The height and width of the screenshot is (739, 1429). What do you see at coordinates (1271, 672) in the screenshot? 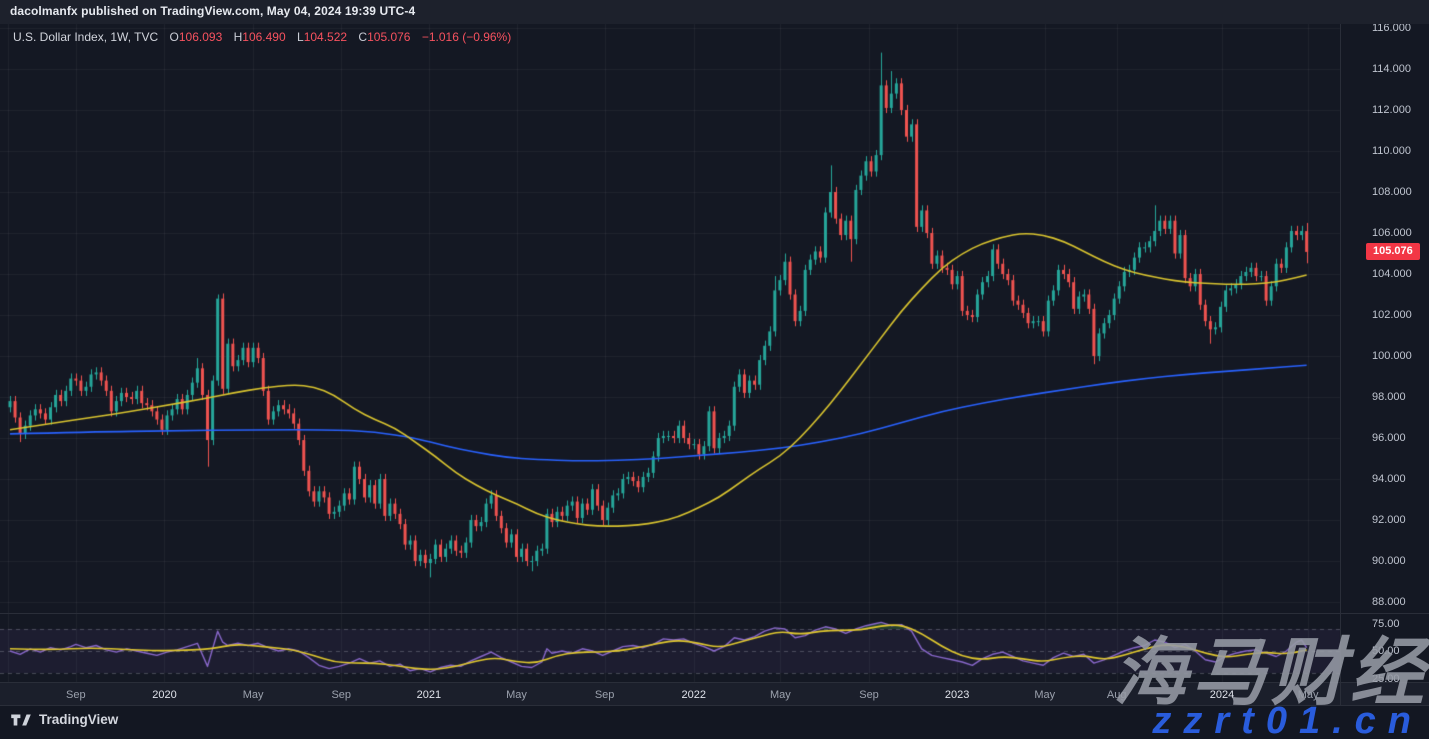
I see `watermark-cjk: 海马财经` at bounding box center [1271, 672].